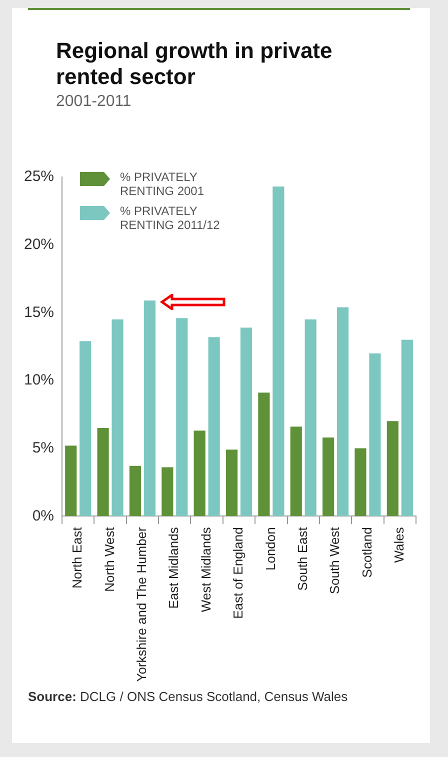 The image size is (448, 757). What do you see at coordinates (206, 569) in the screenshot?
I see `x-tick-label: West Midlands` at bounding box center [206, 569].